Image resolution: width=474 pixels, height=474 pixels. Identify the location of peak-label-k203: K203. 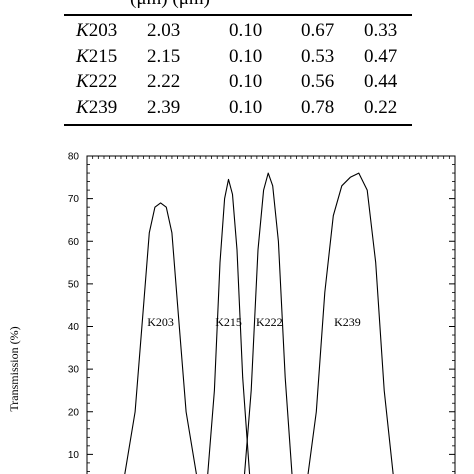
(160, 322).